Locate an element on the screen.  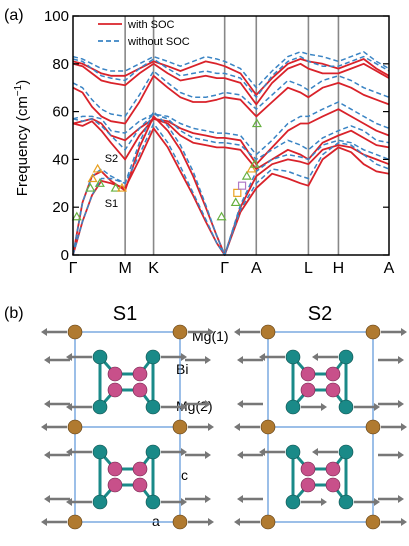
label-mg2: Mg(2) is located at coordinates (194, 406).